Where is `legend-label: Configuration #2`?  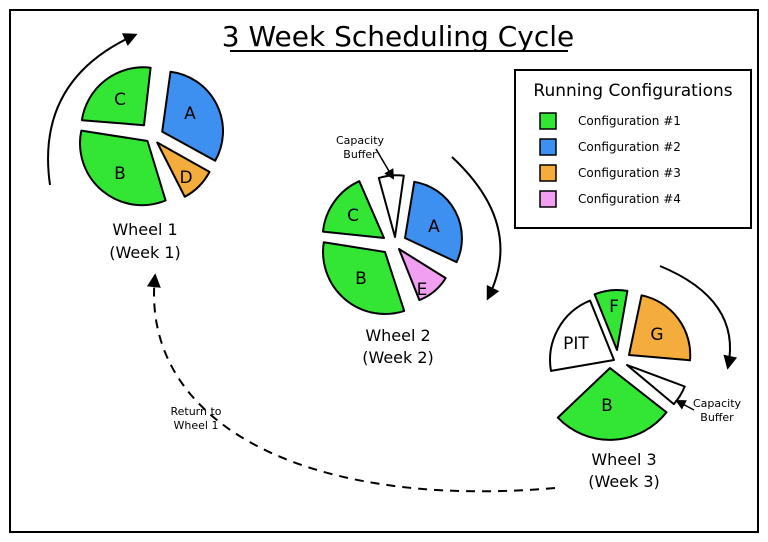
legend-label: Configuration #2 is located at coordinates (629, 147).